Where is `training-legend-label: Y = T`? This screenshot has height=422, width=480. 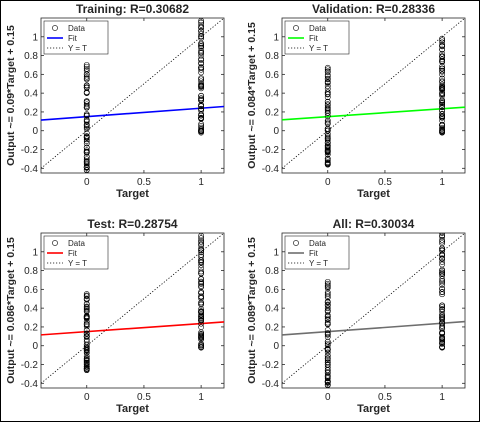
training-legend-label: Y = T is located at coordinates (77, 48).